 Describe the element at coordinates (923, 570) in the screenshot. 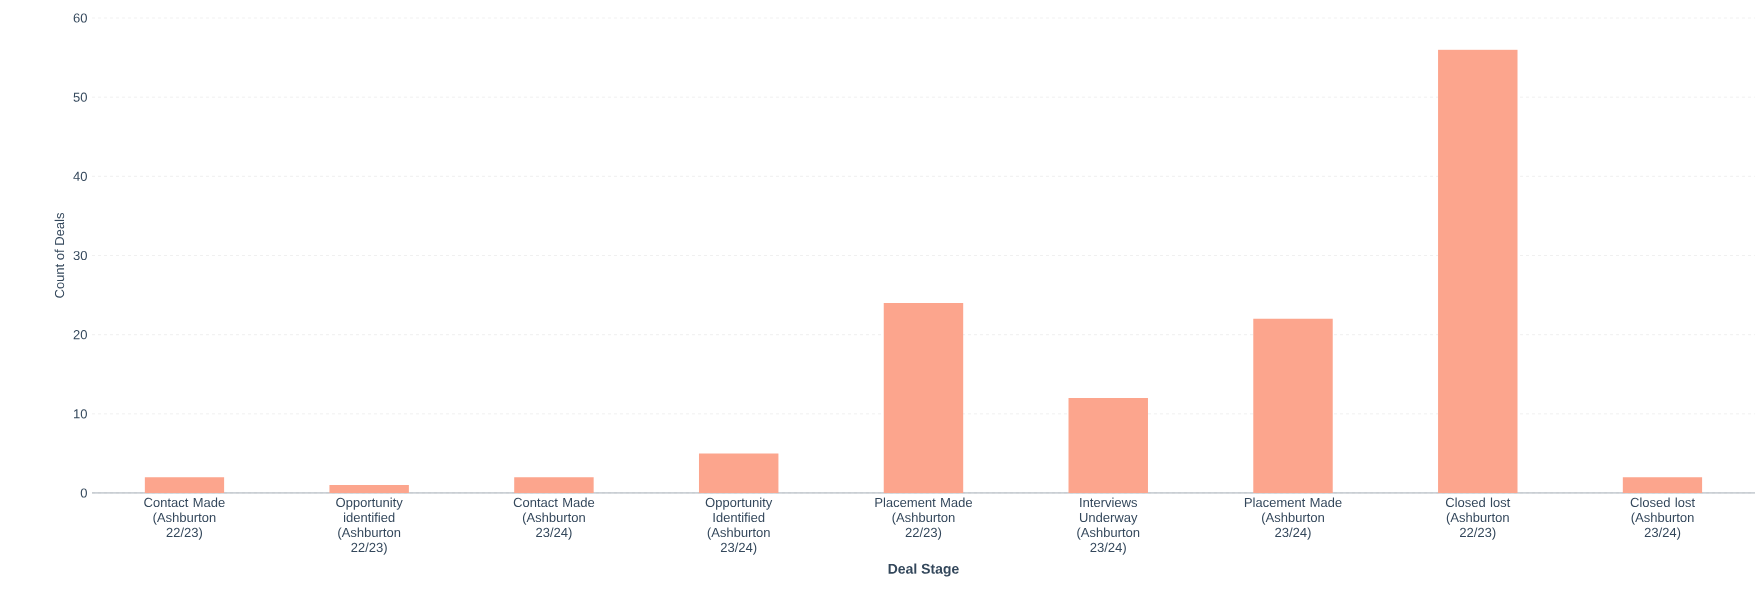

I see `x-axis-title: Deal Stage` at that location.